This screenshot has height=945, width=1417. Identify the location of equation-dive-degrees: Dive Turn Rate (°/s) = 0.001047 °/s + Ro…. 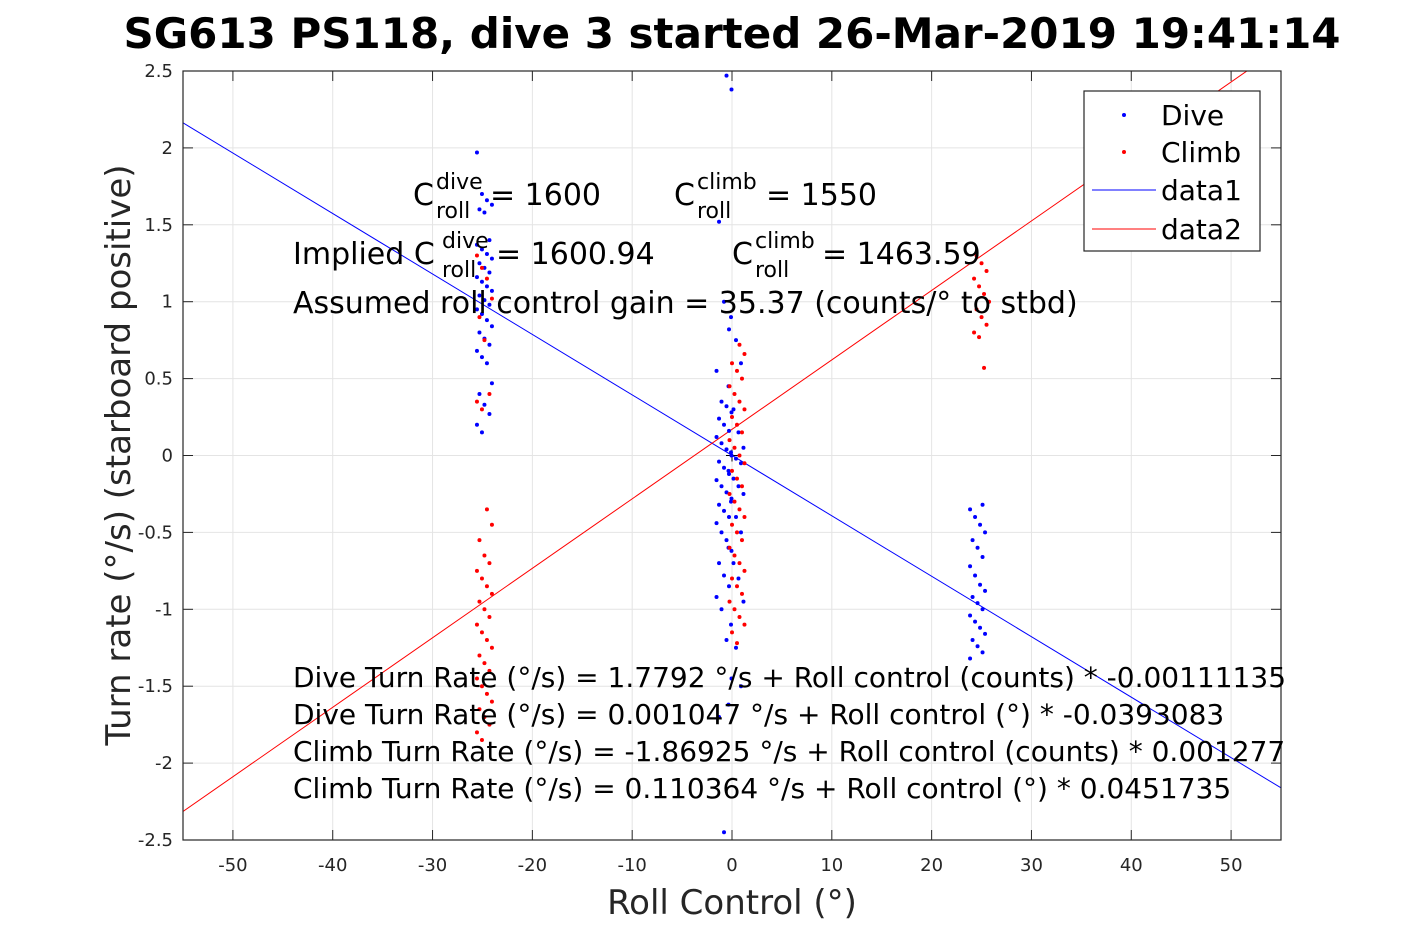
(758, 714).